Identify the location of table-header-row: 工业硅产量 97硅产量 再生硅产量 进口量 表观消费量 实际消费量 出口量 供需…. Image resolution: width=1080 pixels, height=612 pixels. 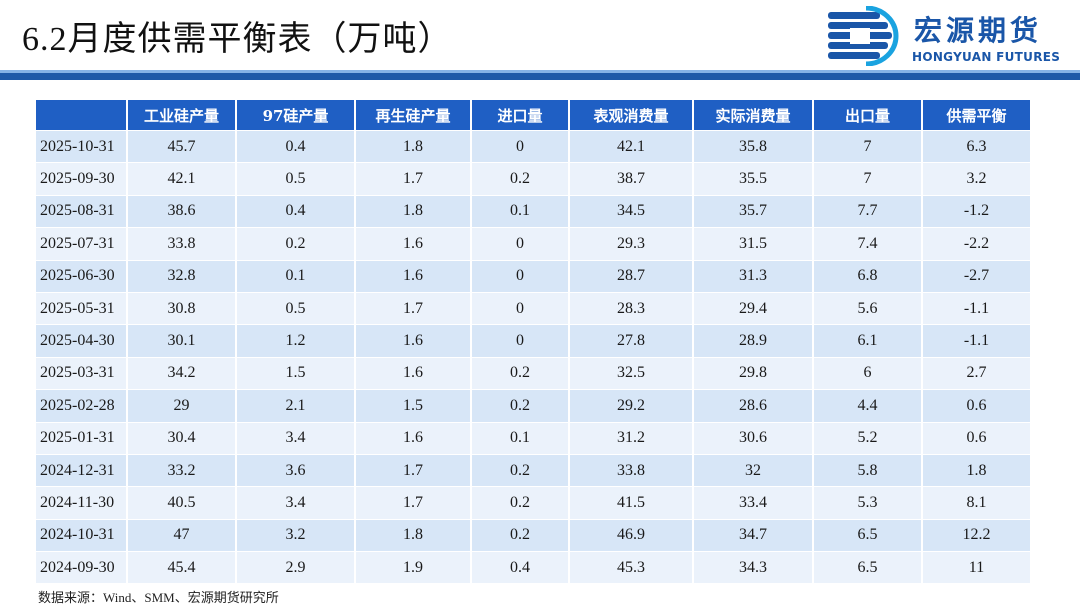
(534, 115).